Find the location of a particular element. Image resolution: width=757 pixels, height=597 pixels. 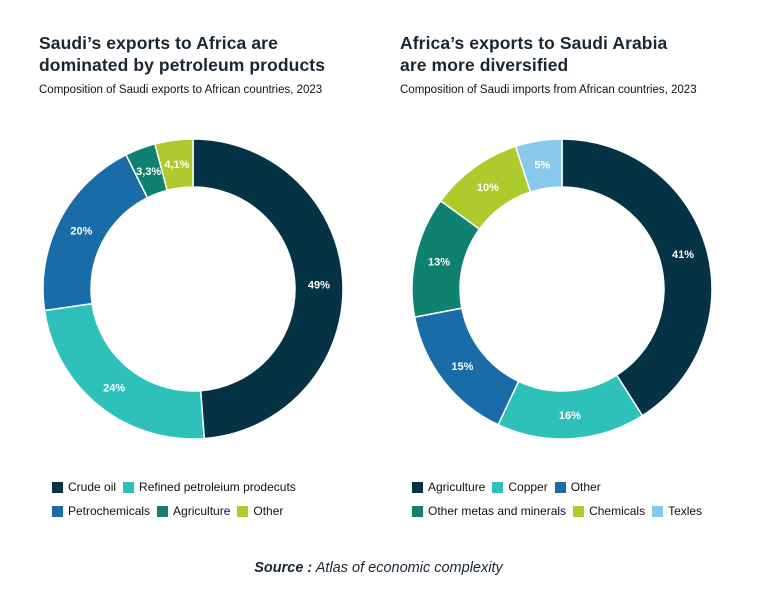

slice-label-copper: 16% is located at coordinates (570, 416).